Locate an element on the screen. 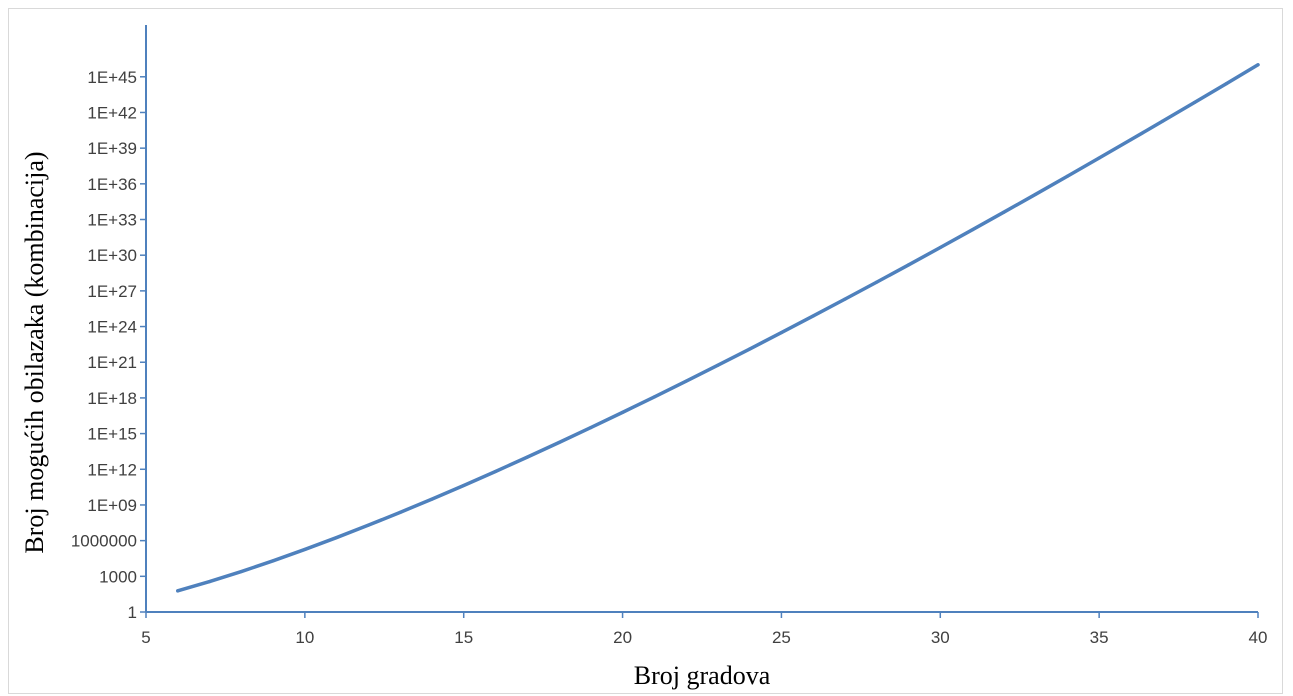 This screenshot has height=696, width=1293. y-tick-label: 1E+42 is located at coordinates (112, 112).